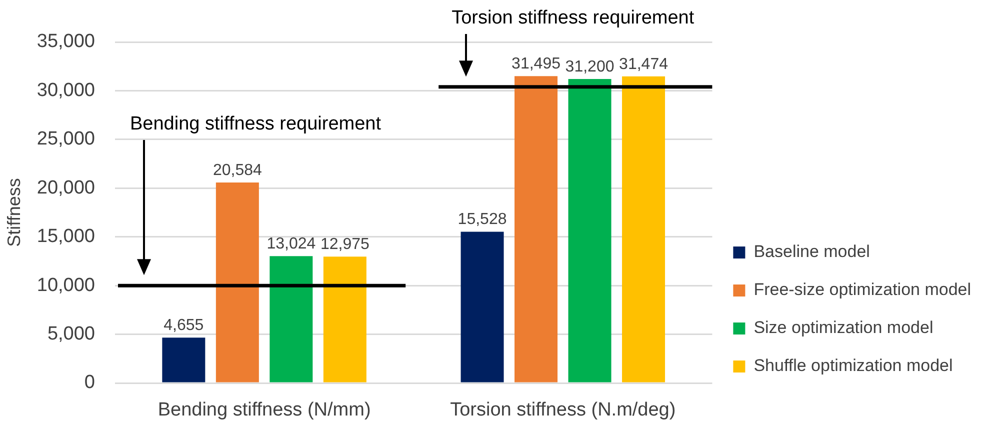 This screenshot has width=995, height=426. I want to click on data-label: 20,584, so click(237, 170).